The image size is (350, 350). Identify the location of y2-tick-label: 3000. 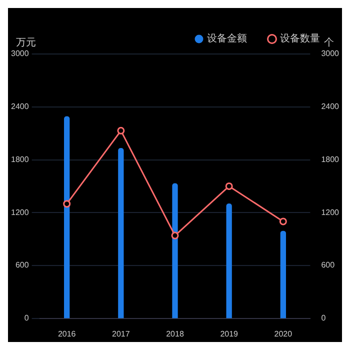
(330, 53).